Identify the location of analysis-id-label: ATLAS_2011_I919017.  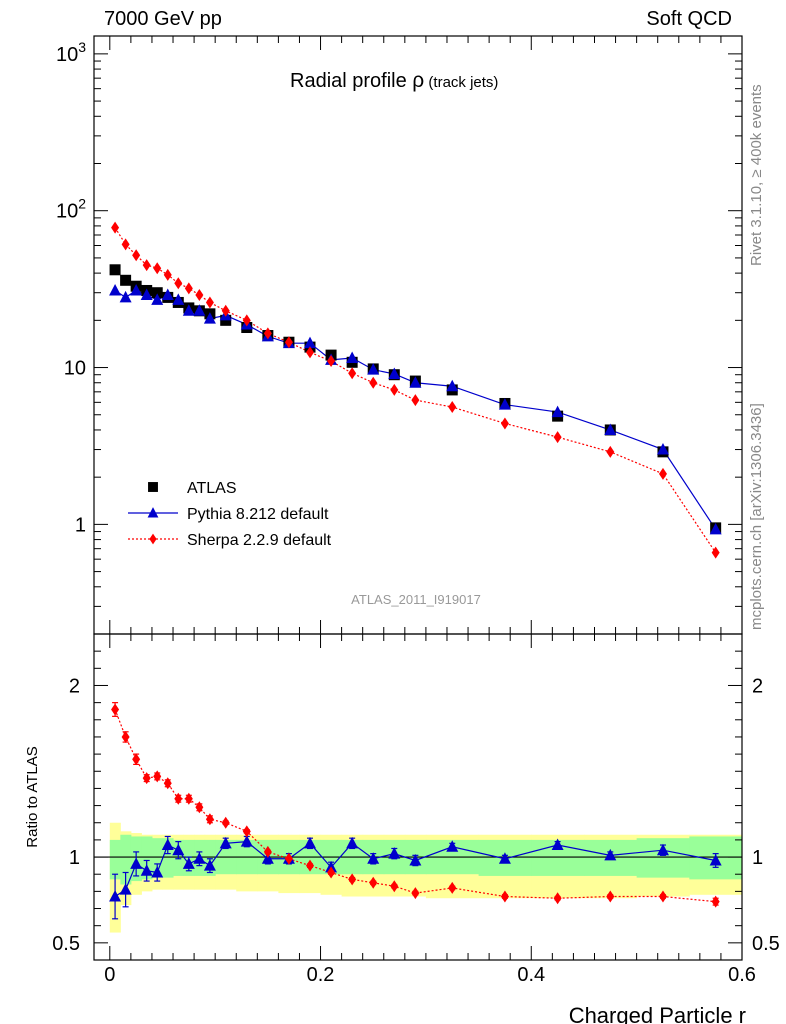
(416, 599).